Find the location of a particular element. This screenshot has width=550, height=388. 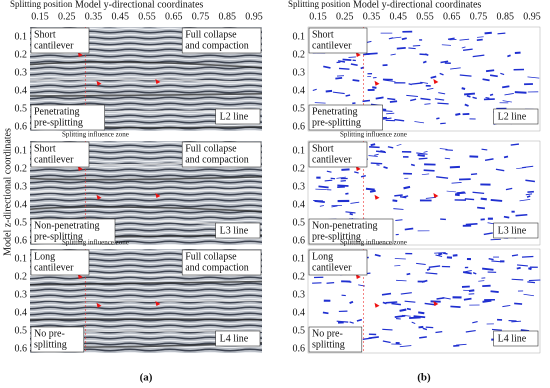

right-note-box is located at coordinates (221, 154).